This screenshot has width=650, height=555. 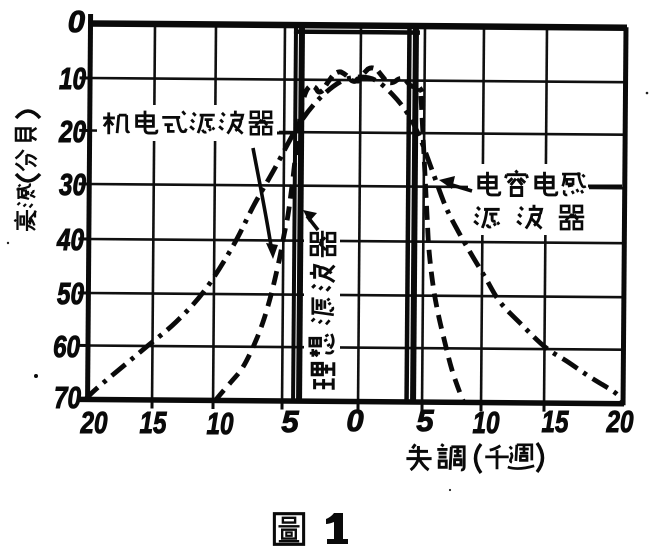 I want to click on svg-text: 60, so click(x=66, y=346).